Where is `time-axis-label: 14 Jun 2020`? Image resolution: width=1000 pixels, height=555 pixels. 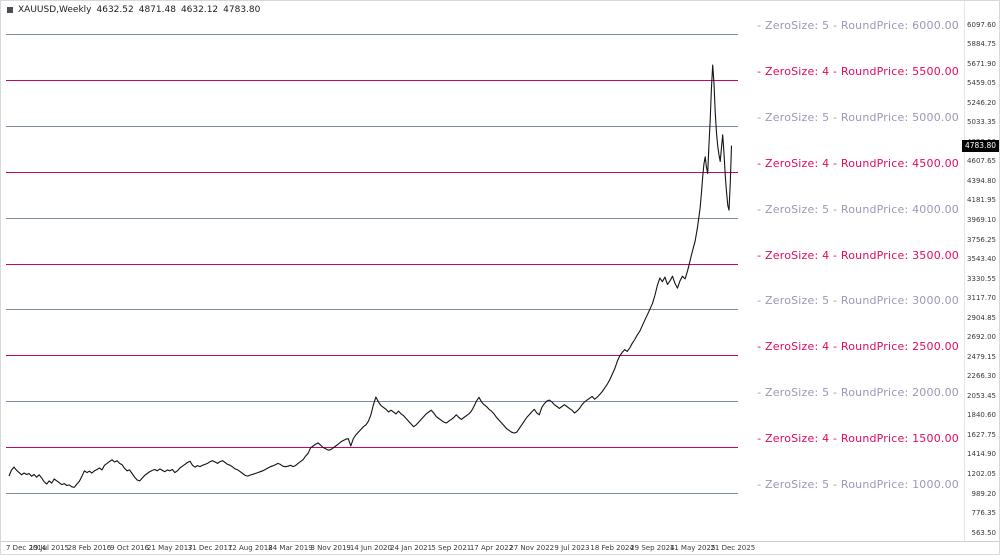
time-axis-label: 14 Jun 2020 is located at coordinates (370, 548).